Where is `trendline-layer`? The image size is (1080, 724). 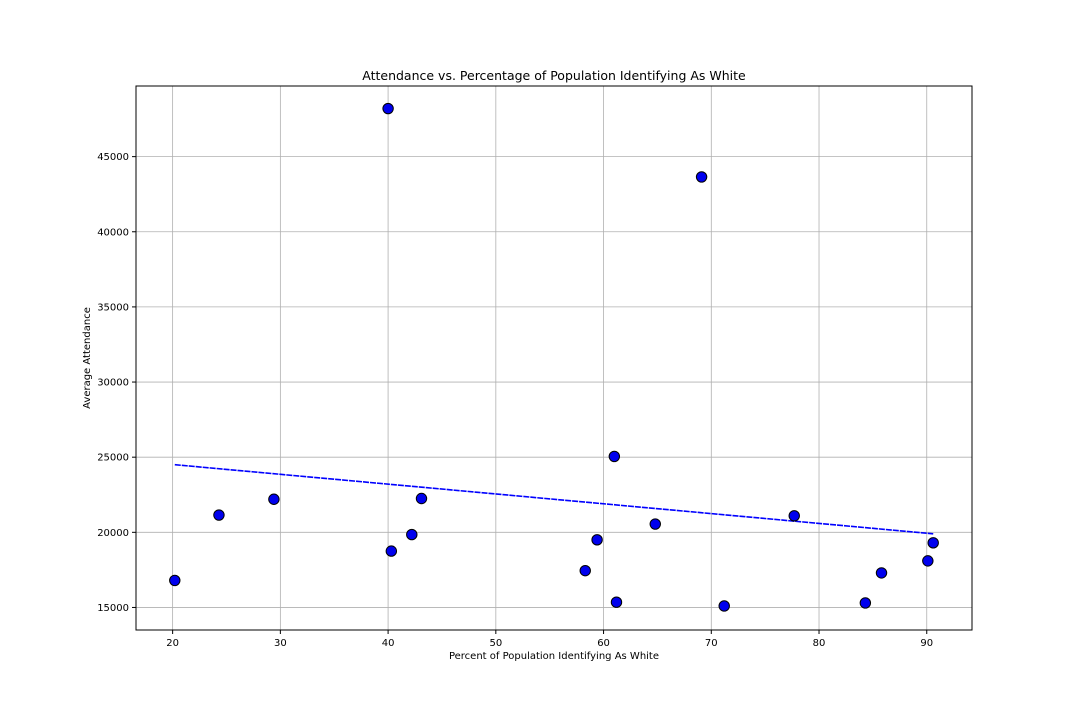
trendline-layer is located at coordinates (554, 499).